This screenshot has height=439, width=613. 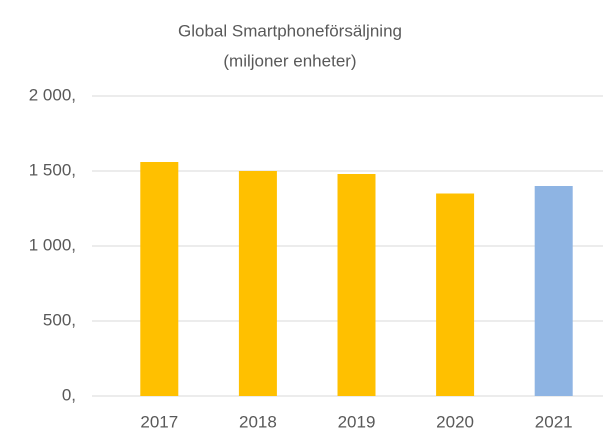 What do you see at coordinates (289, 60) in the screenshot?
I see `chart-subtitle: (miljoner enheter)` at bounding box center [289, 60].